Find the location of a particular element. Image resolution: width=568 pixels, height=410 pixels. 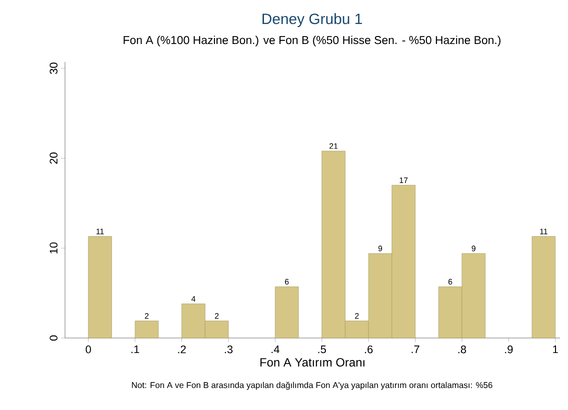

x-tick-label: .2 is located at coordinates (182, 350).